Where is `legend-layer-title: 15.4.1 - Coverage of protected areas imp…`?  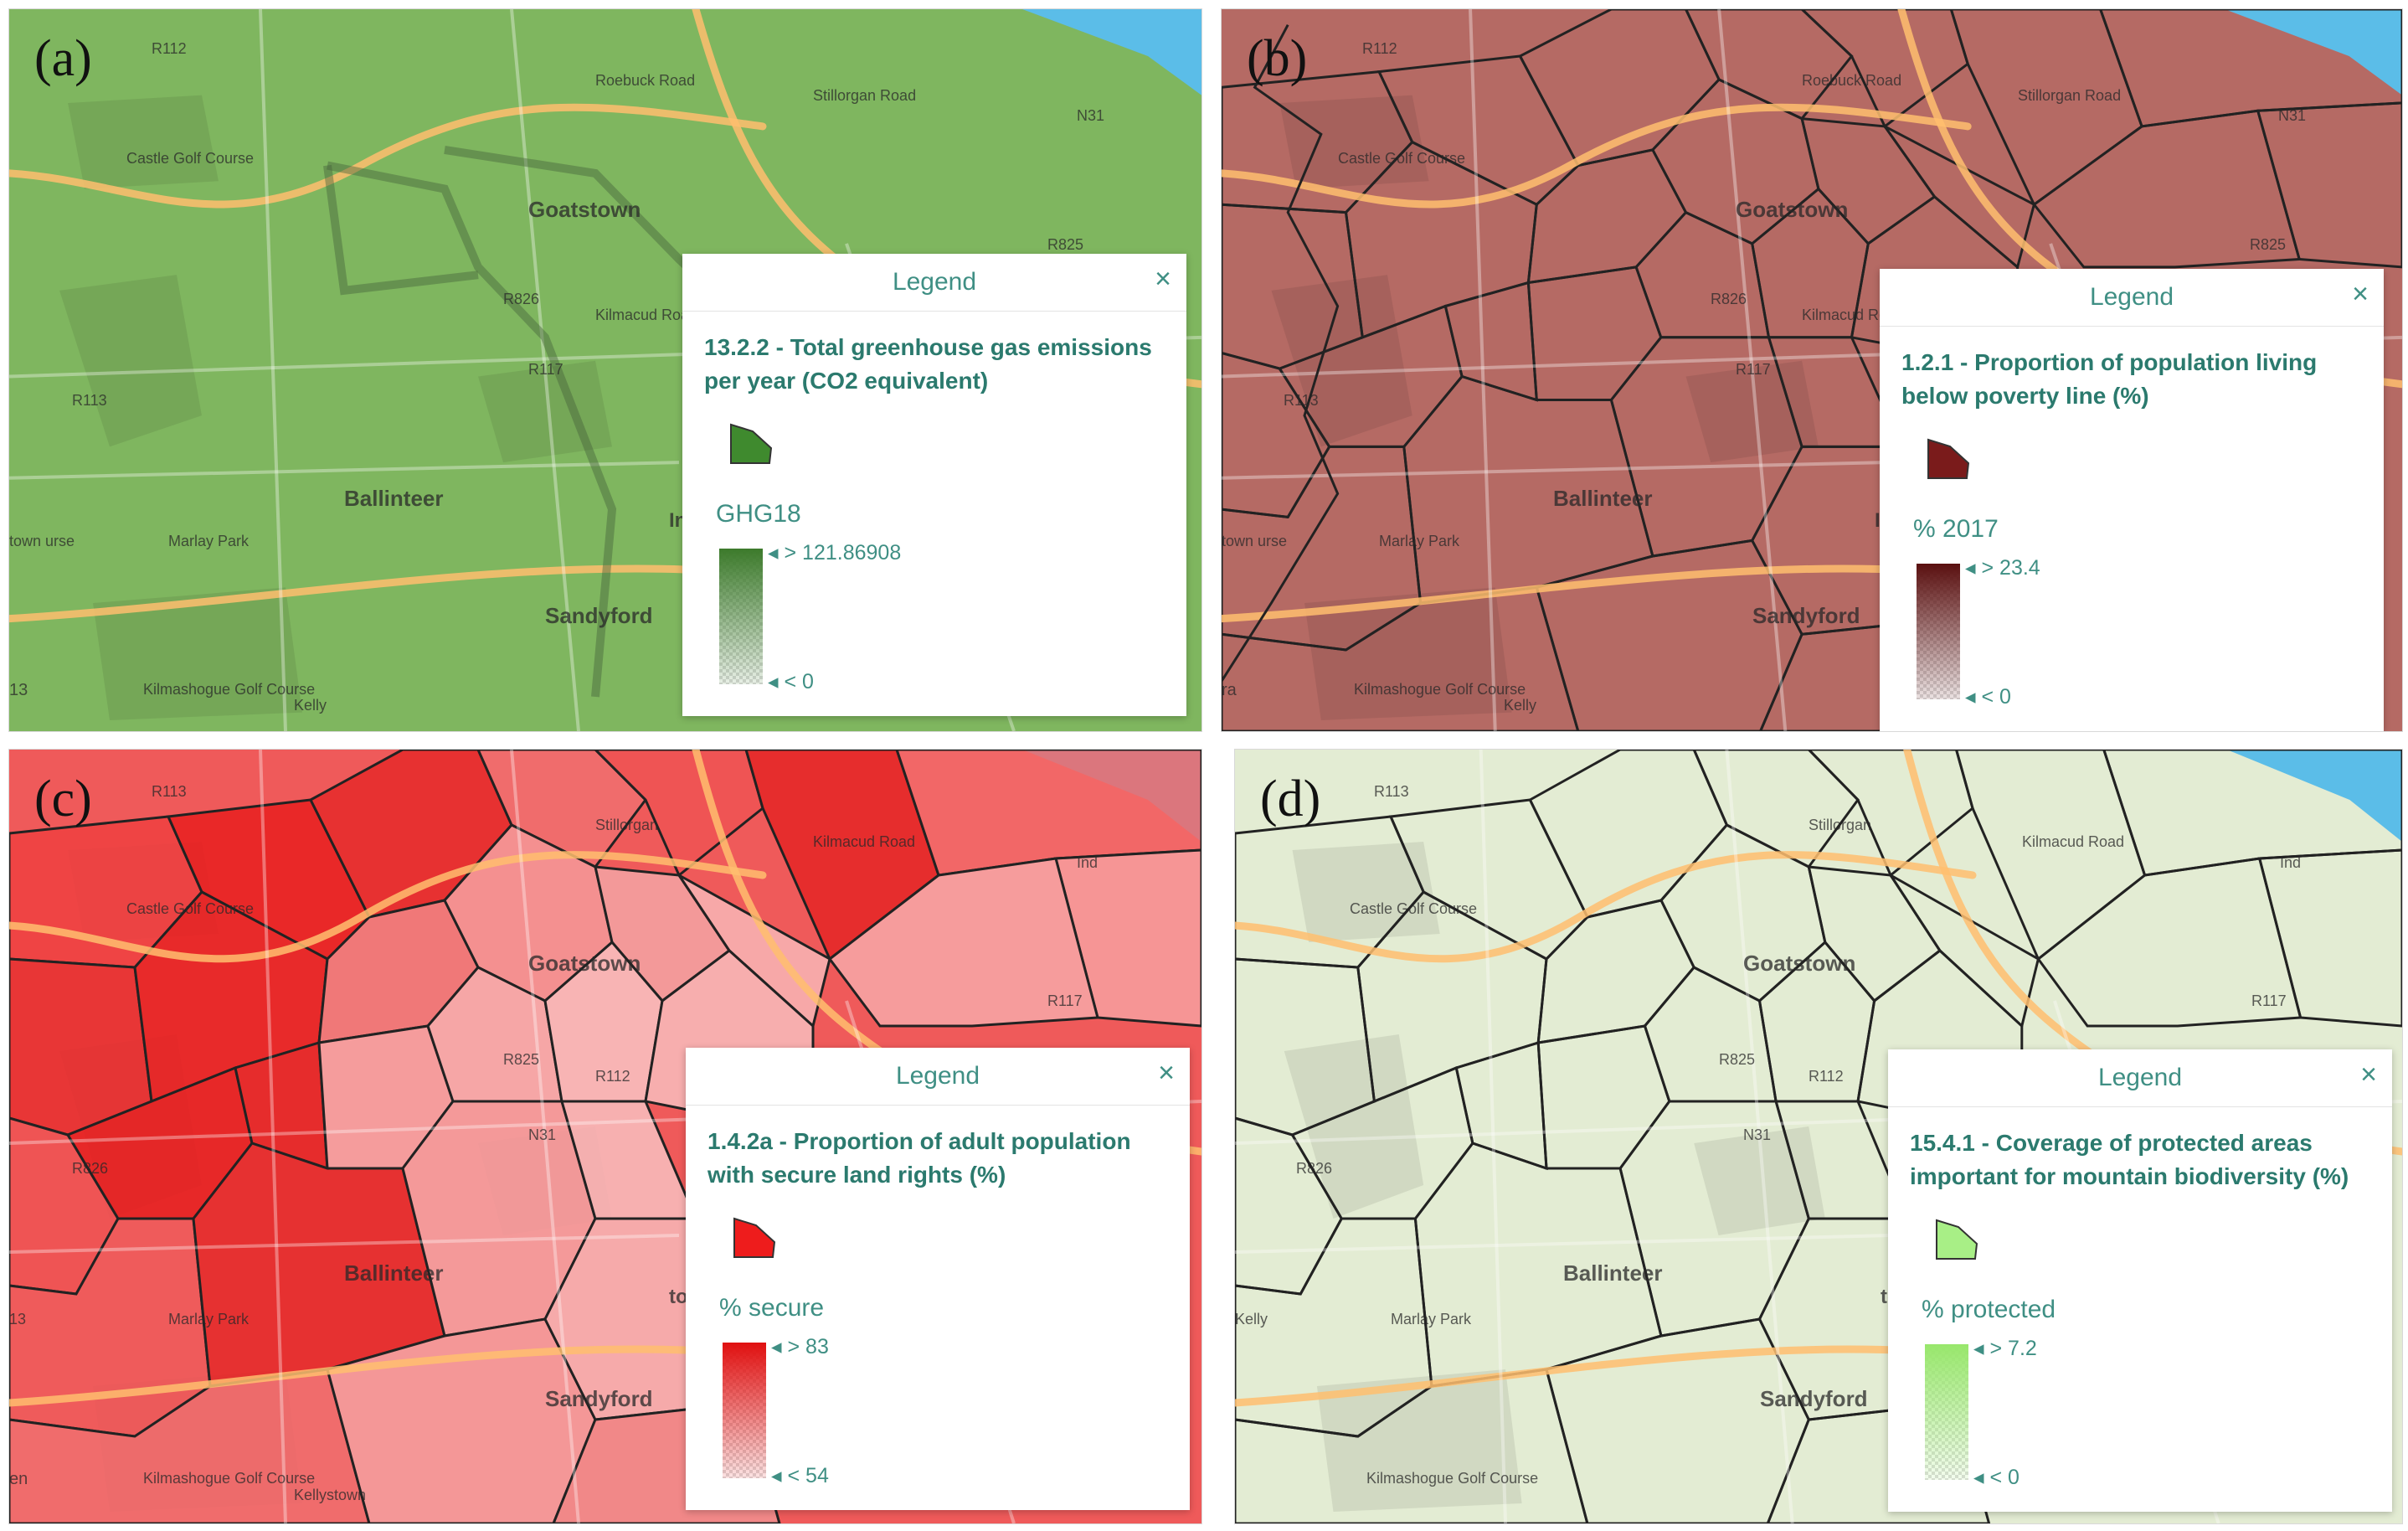 legend-layer-title: 15.4.1 - Coverage of protected areas imp… is located at coordinates (2130, 1159).